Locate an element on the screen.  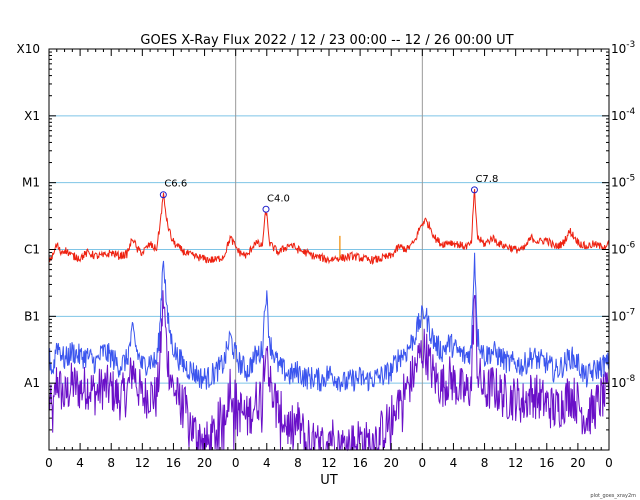
credit-text: plot_goes_xray2m is located at coordinates (613, 496).